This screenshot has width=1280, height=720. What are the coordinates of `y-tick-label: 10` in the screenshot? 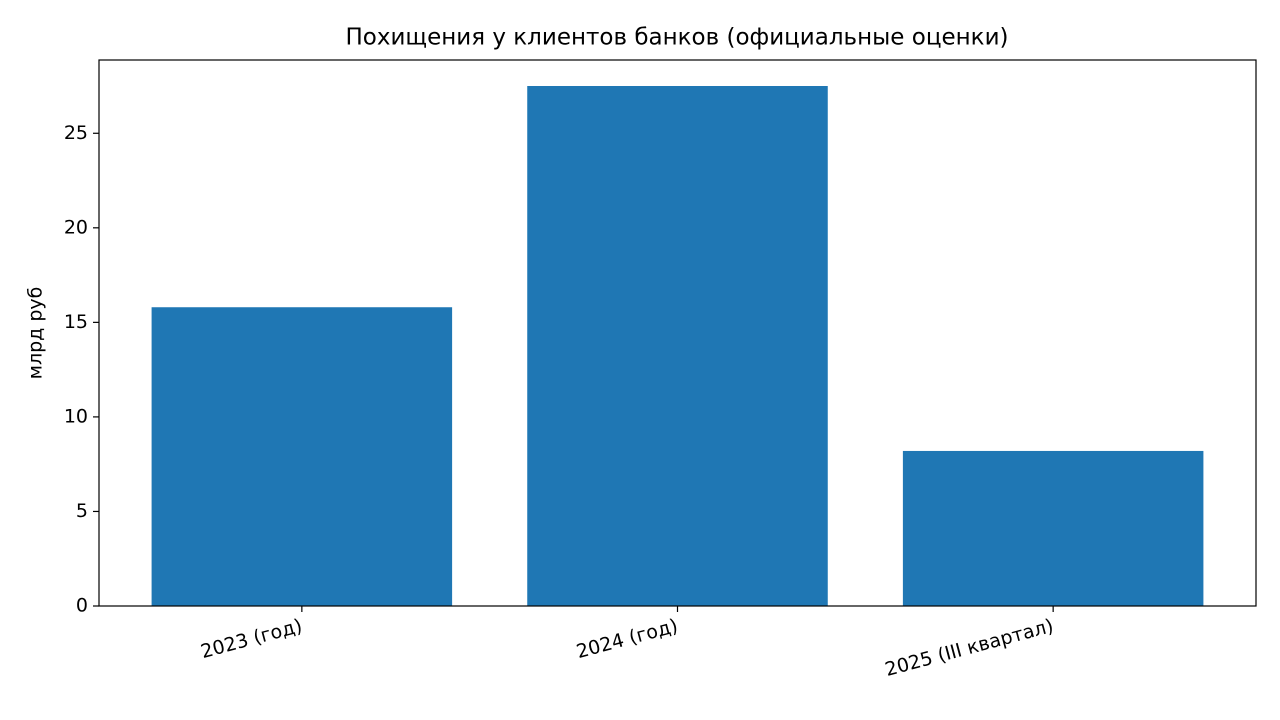 It's located at (76, 416).